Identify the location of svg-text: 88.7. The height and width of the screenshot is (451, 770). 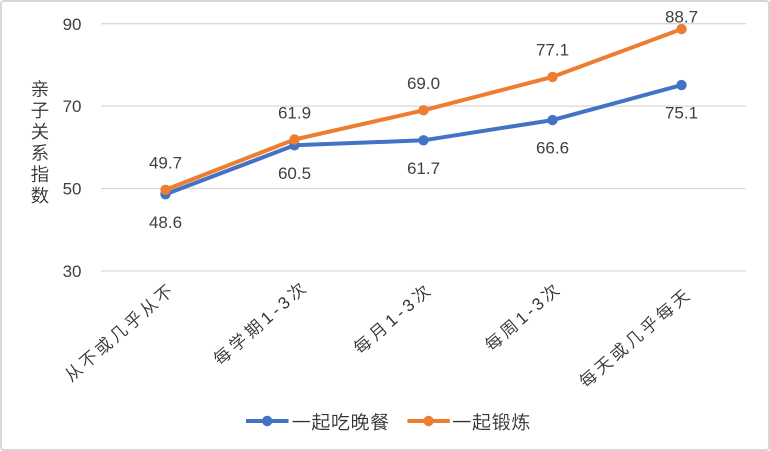
(681, 16).